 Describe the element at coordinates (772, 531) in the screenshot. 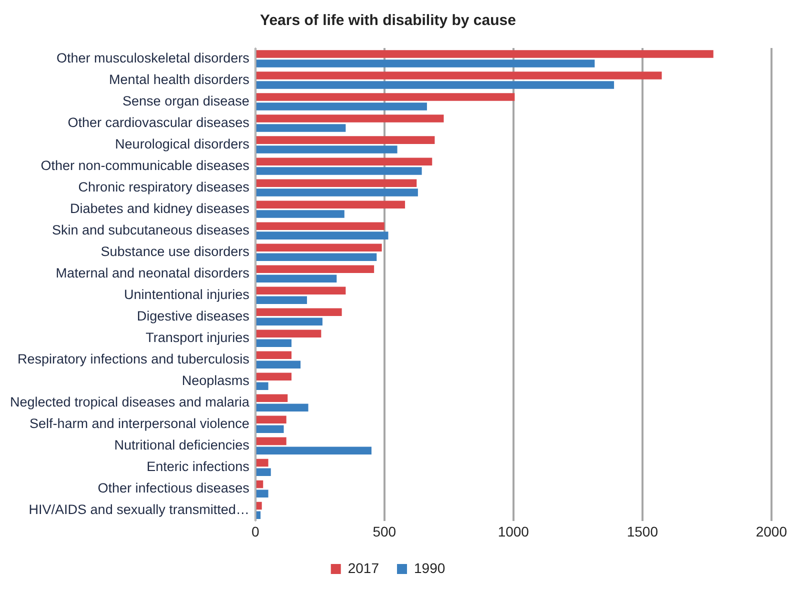

I see `x-tick-label: 2000` at that location.